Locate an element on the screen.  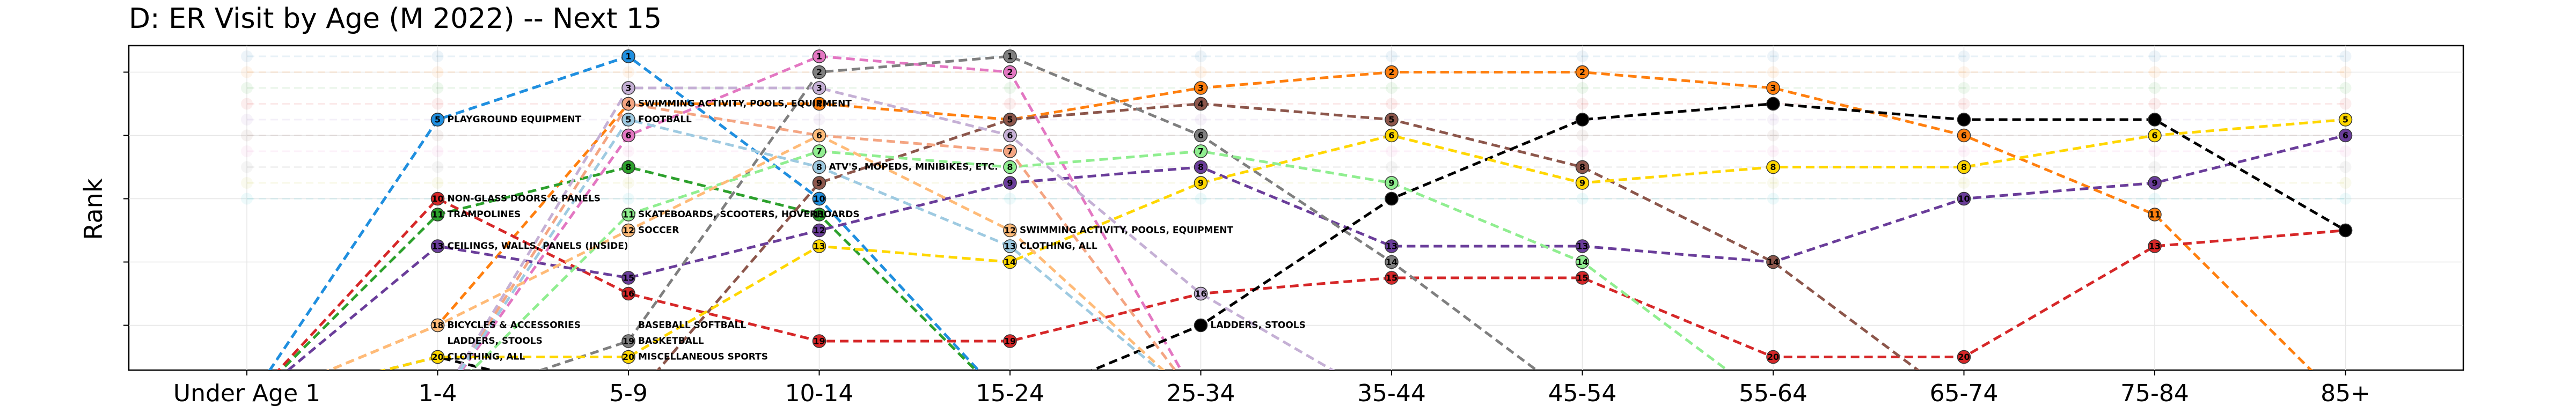
x-tick-label: 35-44 is located at coordinates (1391, 393).